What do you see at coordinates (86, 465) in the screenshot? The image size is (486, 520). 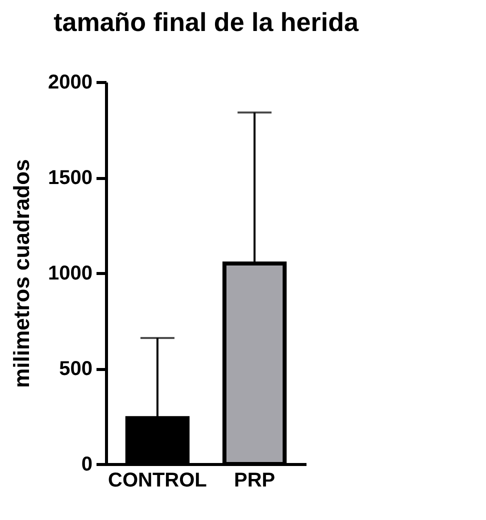 I see `y-tick-label: 0` at bounding box center [86, 465].